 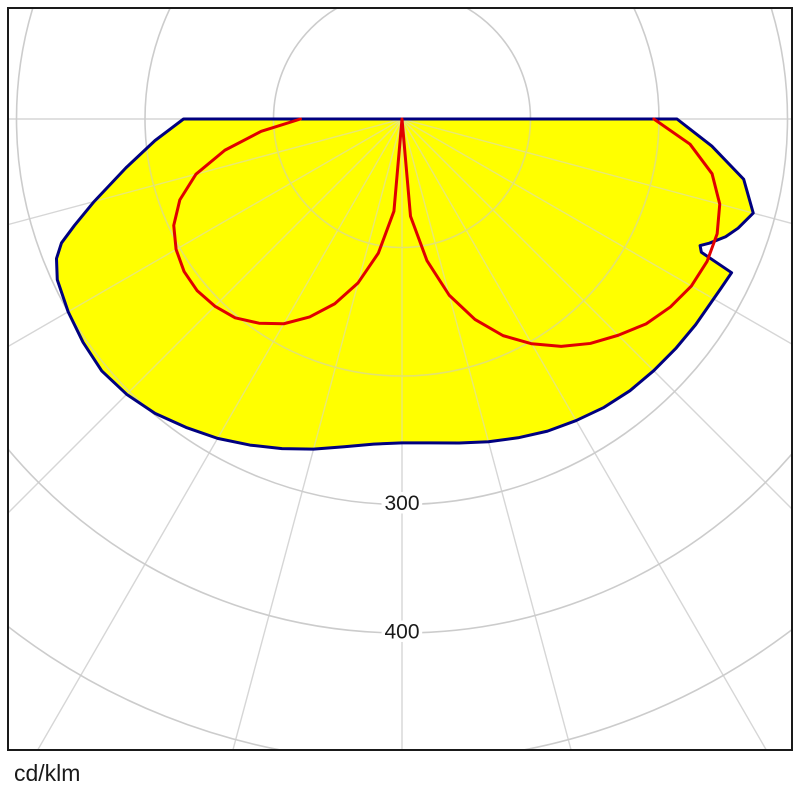 What do you see at coordinates (47, 773) in the screenshot?
I see `units-label: cd/klm` at bounding box center [47, 773].